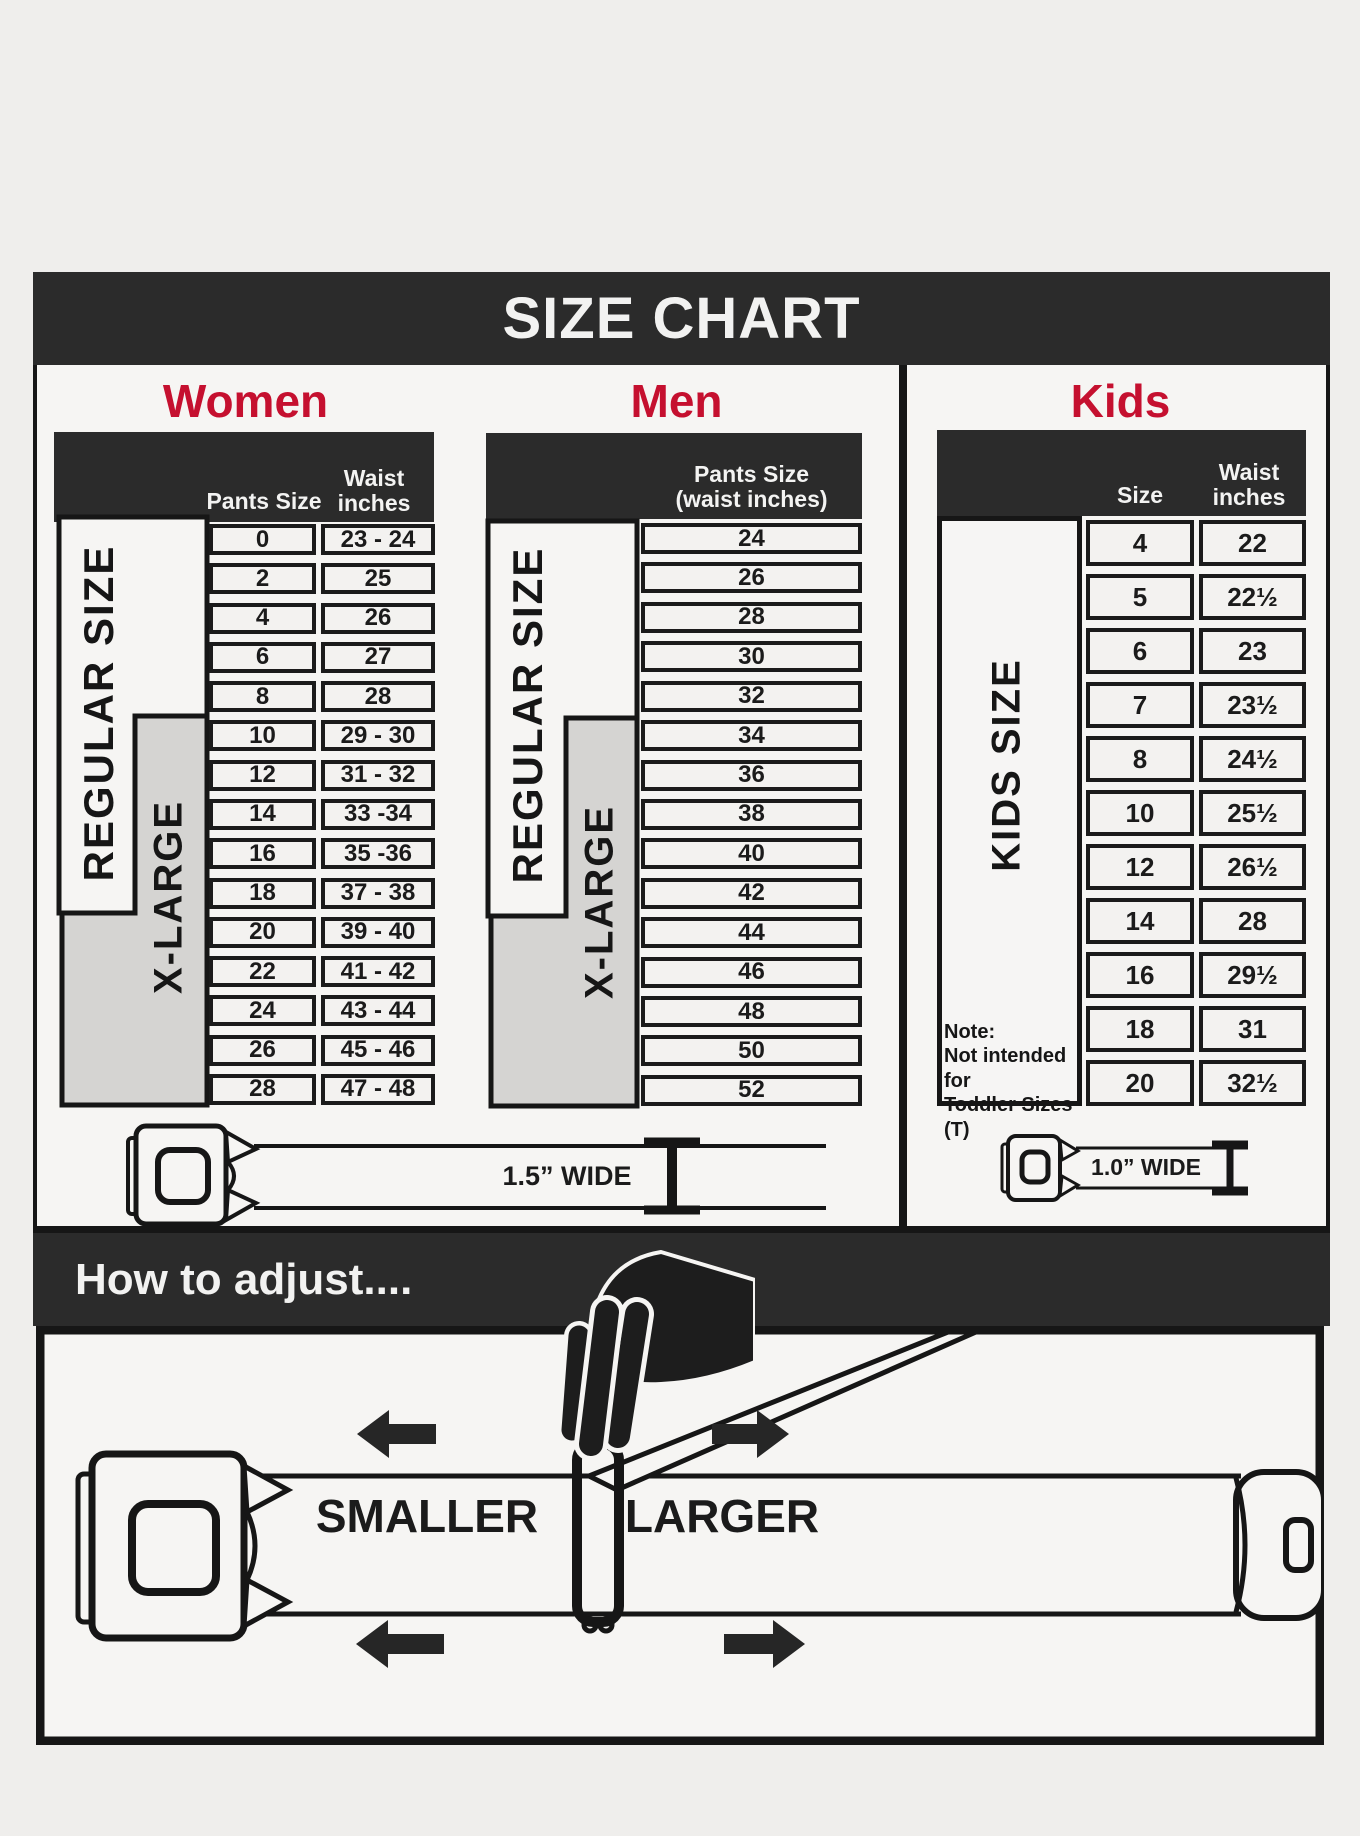  What do you see at coordinates (134, 910) in the screenshot?
I see `women-xlarge-box` at bounding box center [134, 910].